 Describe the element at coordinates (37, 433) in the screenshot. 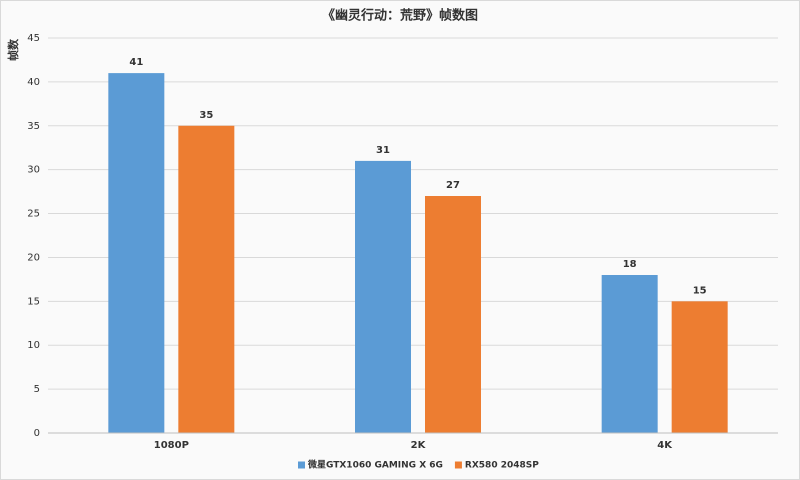

I see `y-tick-label: 0` at that location.